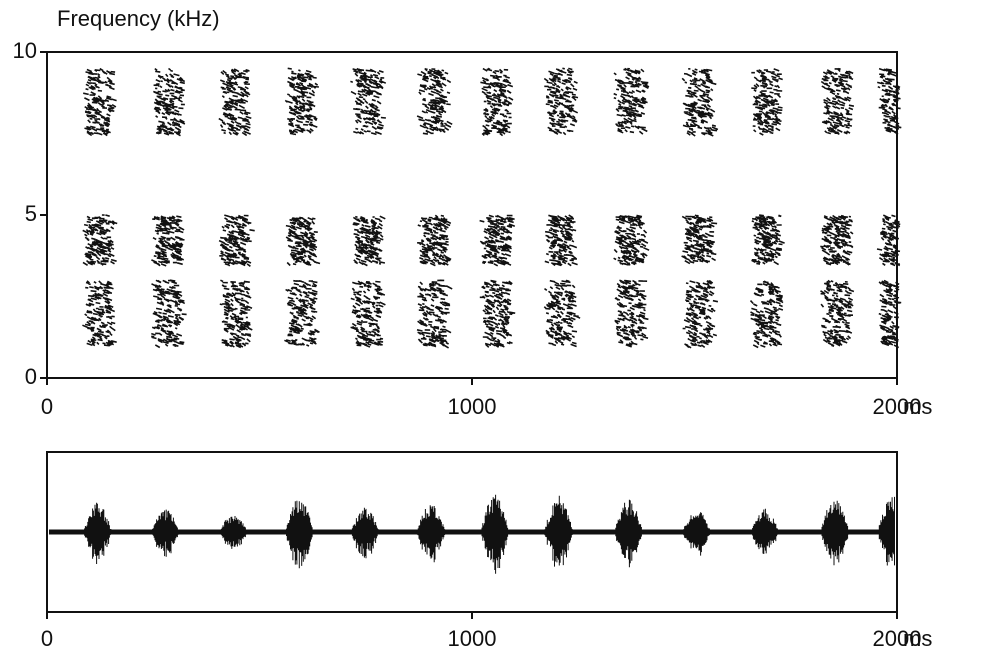 The image size is (981, 663). I want to click on y-tick-label: 5, so click(31, 213).